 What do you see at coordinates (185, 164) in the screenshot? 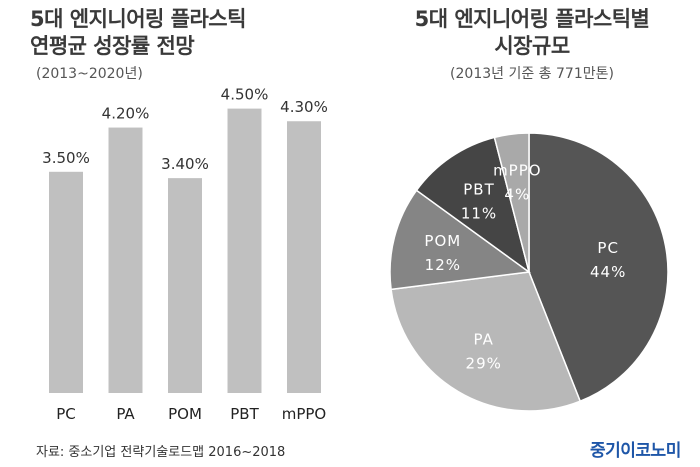
I see `bar-value-label: 3.40%` at bounding box center [185, 164].